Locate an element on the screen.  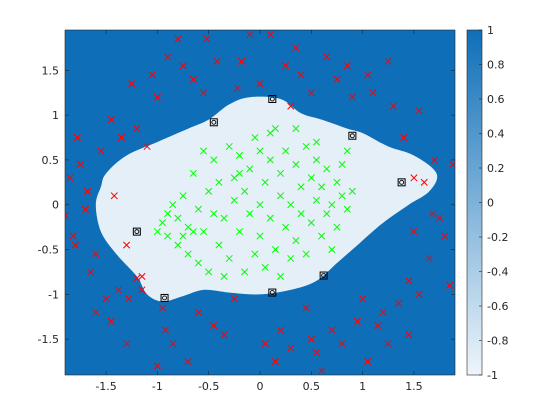
y-tick-label: -1.5 is located at coordinates (48, 339).